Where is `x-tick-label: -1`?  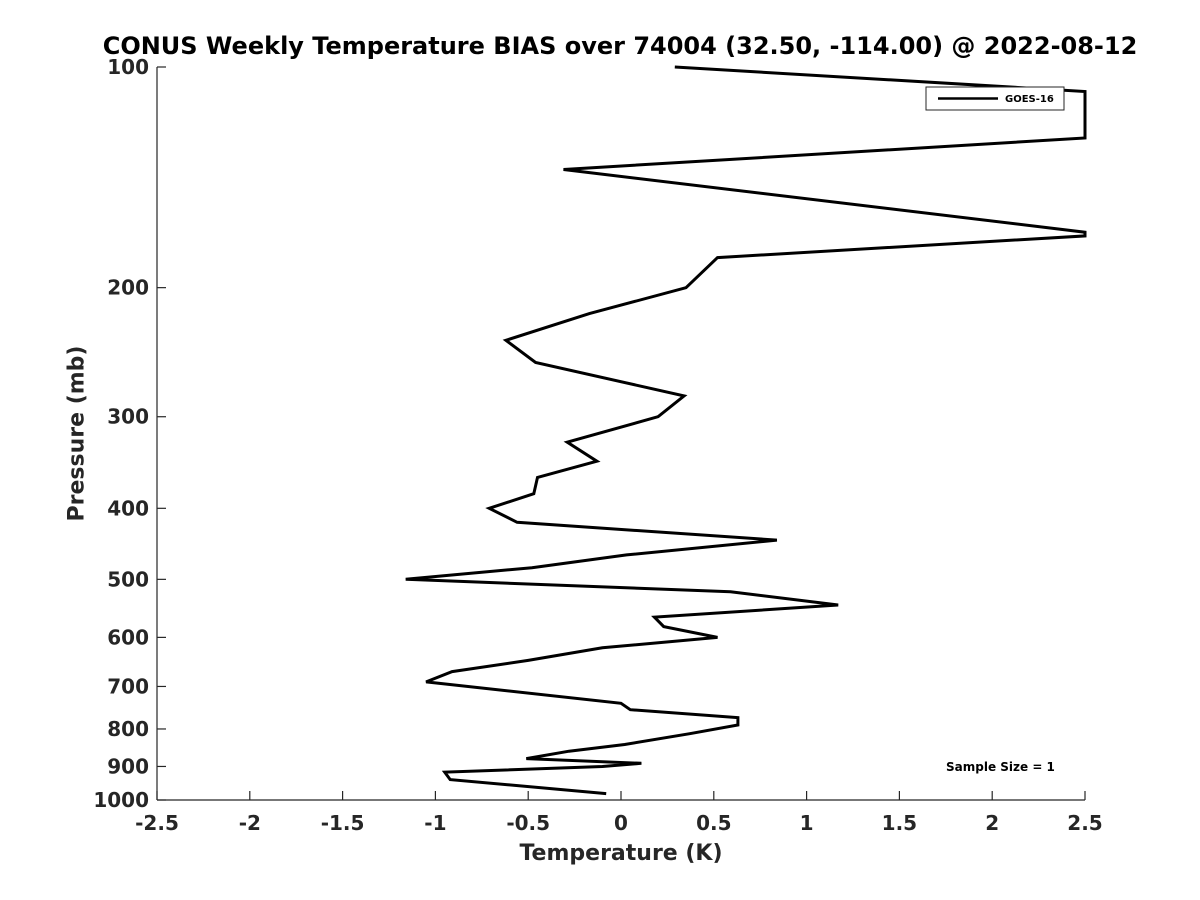 x-tick-label: -1 is located at coordinates (435, 823).